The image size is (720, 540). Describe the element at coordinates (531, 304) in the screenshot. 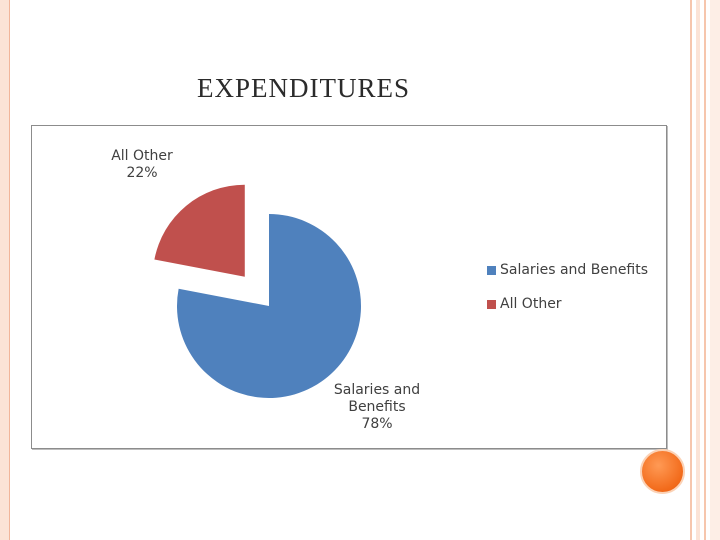

I see `legend-label-other: All Other` at that location.